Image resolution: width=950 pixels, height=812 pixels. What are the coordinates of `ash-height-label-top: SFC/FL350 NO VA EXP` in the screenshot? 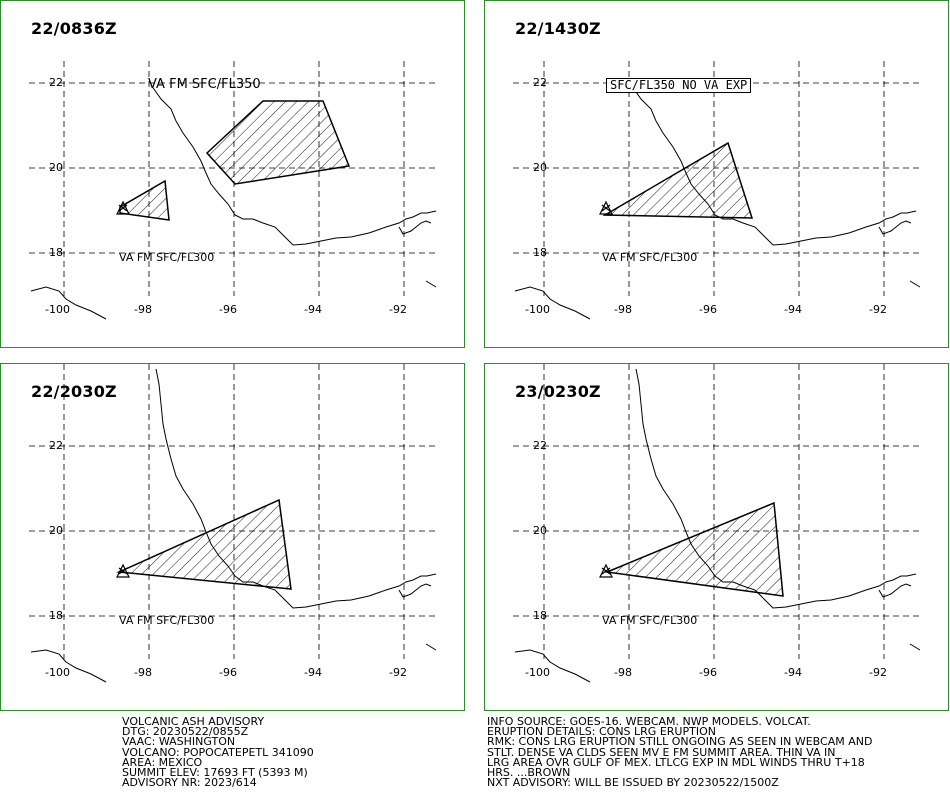 It's located at (679, 85).